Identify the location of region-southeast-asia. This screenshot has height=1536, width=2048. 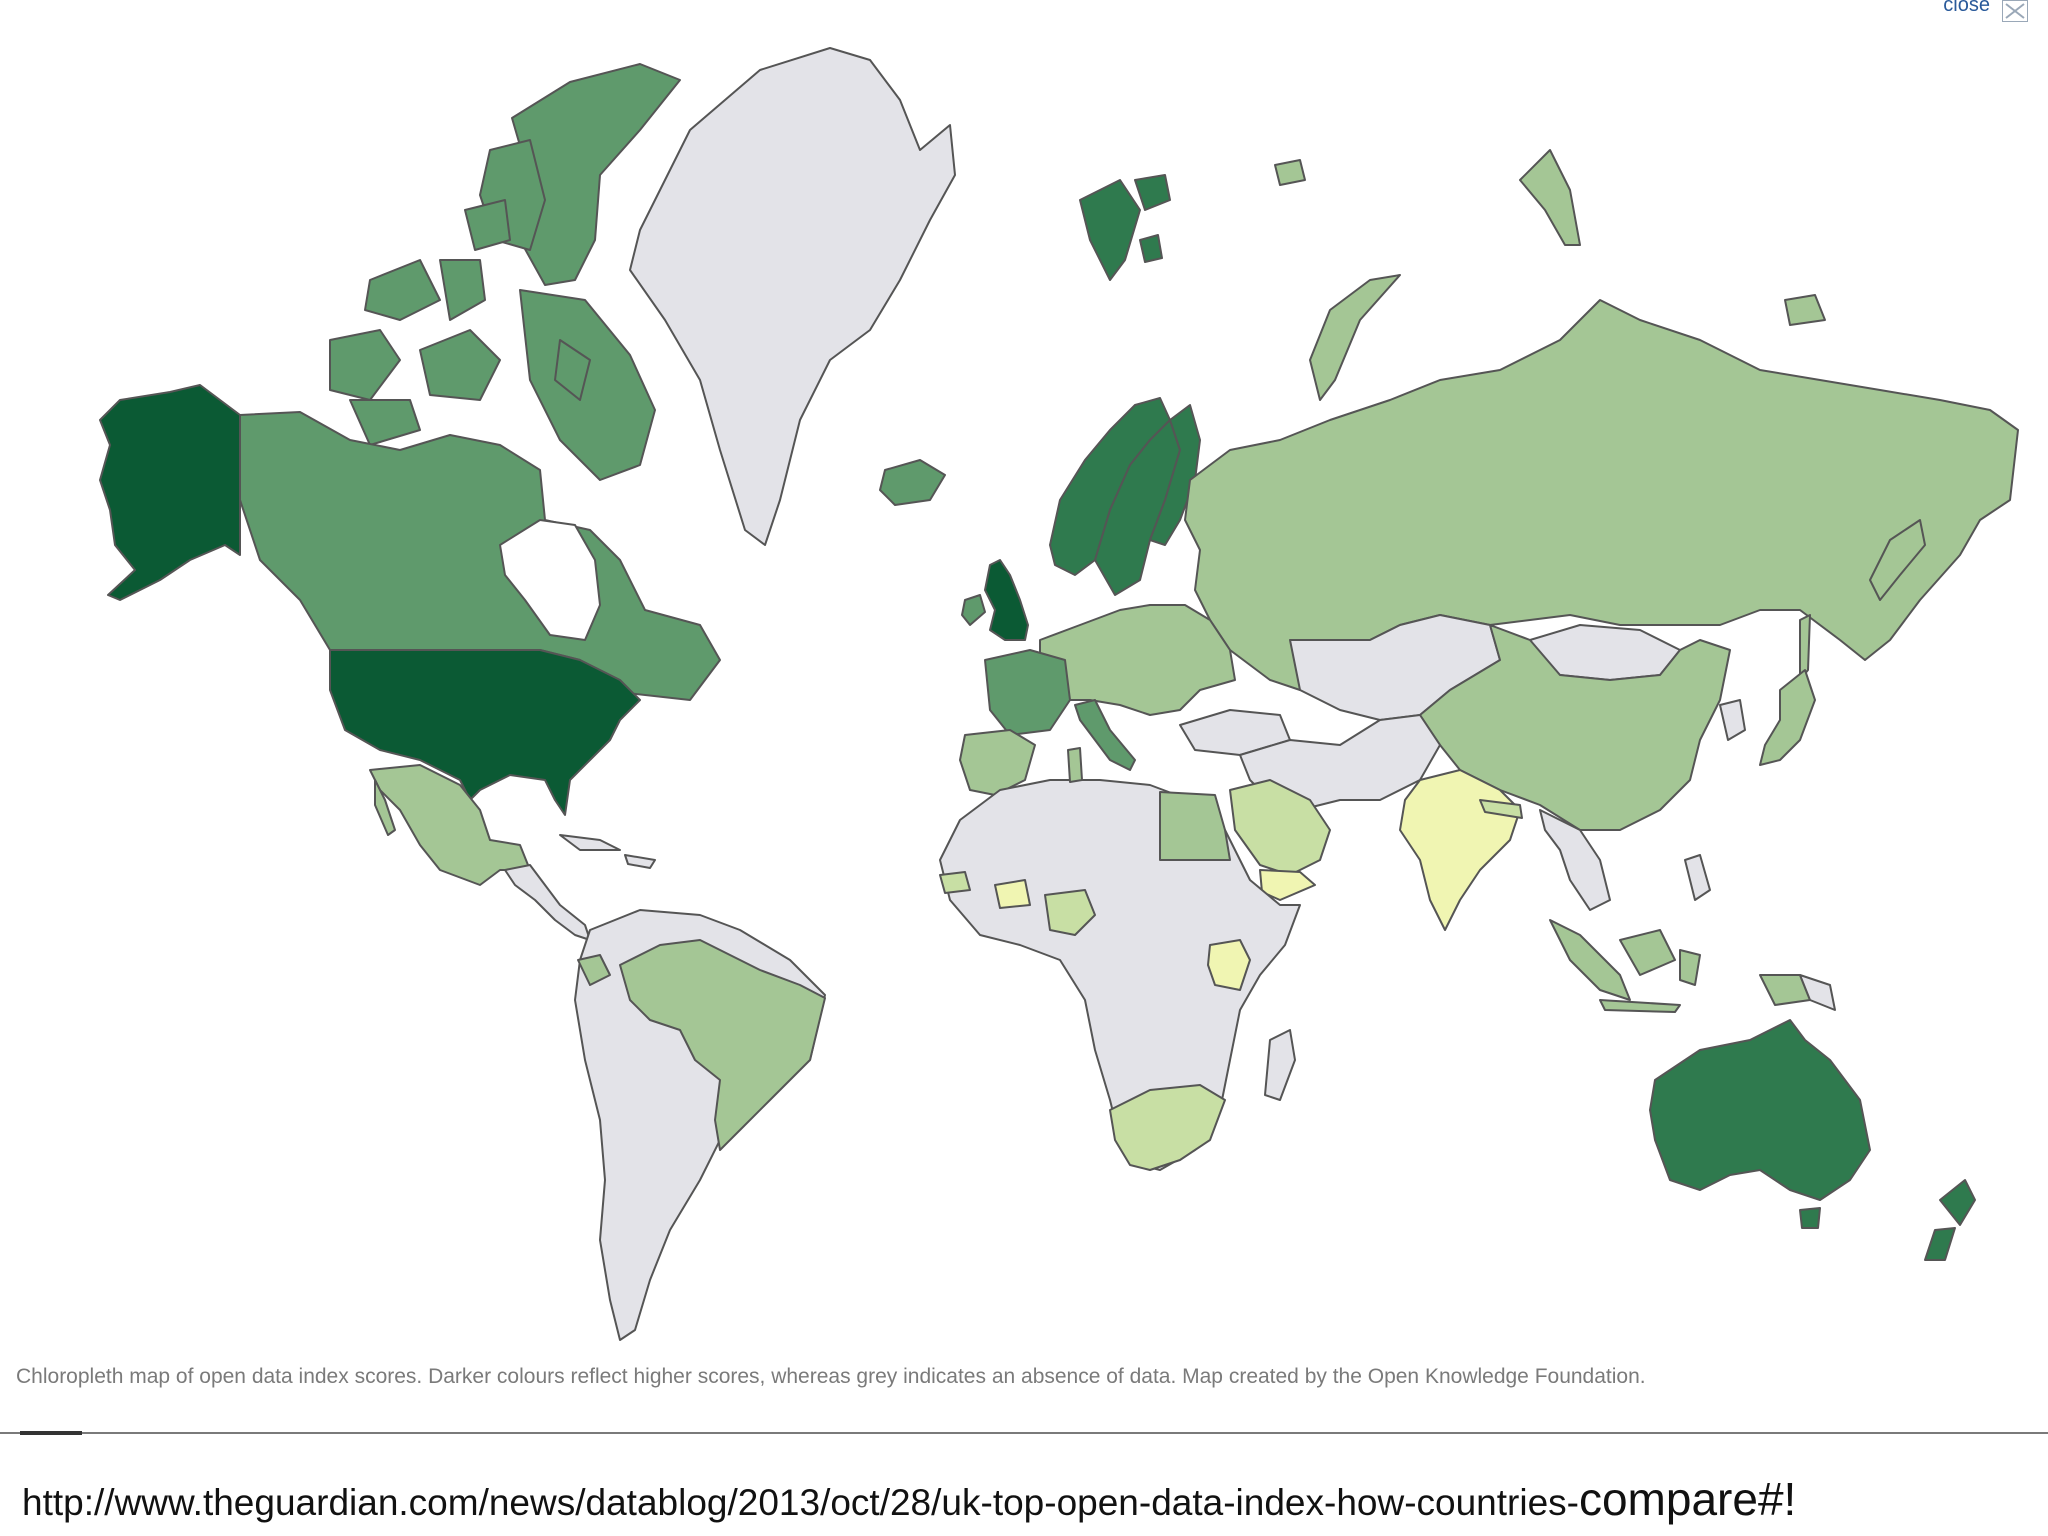
(1575, 860).